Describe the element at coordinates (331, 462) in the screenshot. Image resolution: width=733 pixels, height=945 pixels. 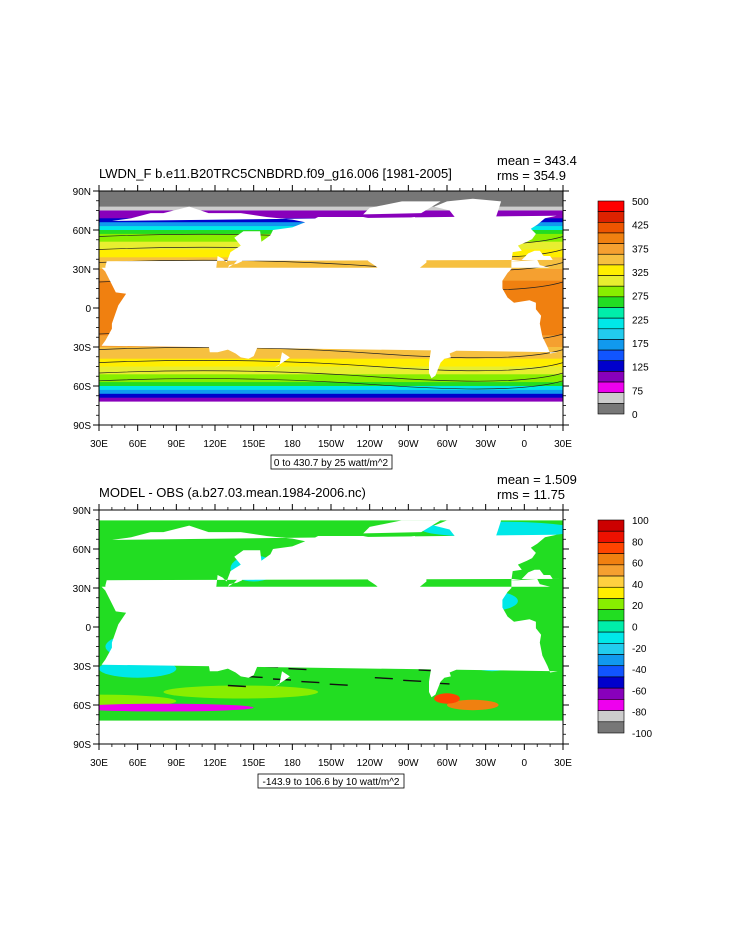
I see `panel-1-subtitle-box` at that location.